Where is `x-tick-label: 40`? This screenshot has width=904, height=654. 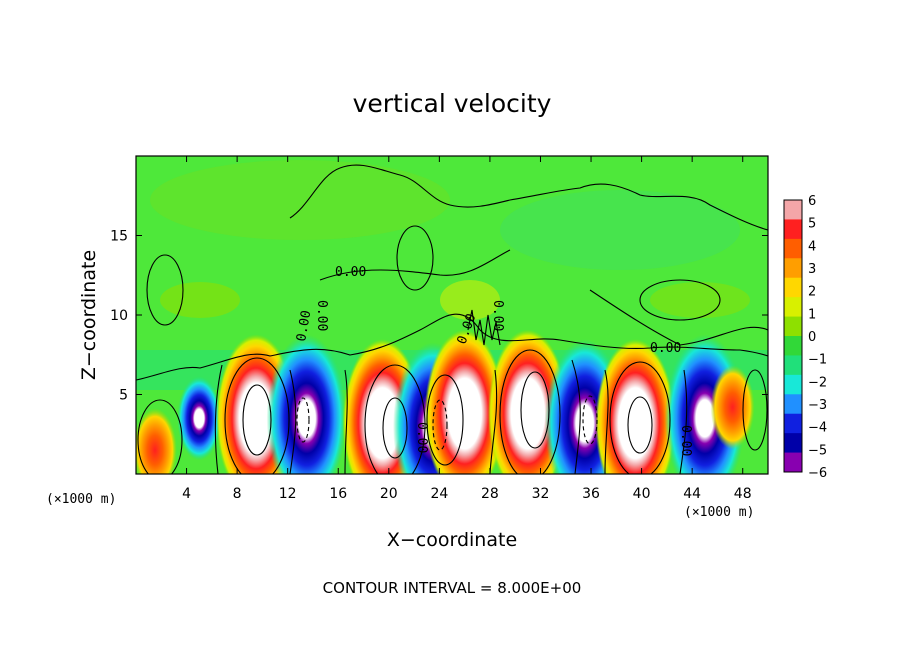
x-tick-label: 40 is located at coordinates (642, 494).